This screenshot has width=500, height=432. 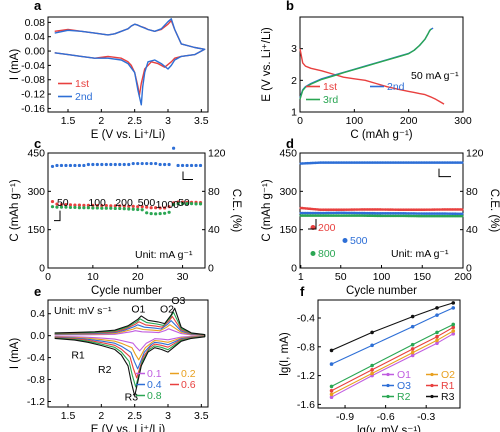 What do you see at coordinates (168, 416) in the screenshot?
I see `x-tick-label: 3` at bounding box center [168, 416].